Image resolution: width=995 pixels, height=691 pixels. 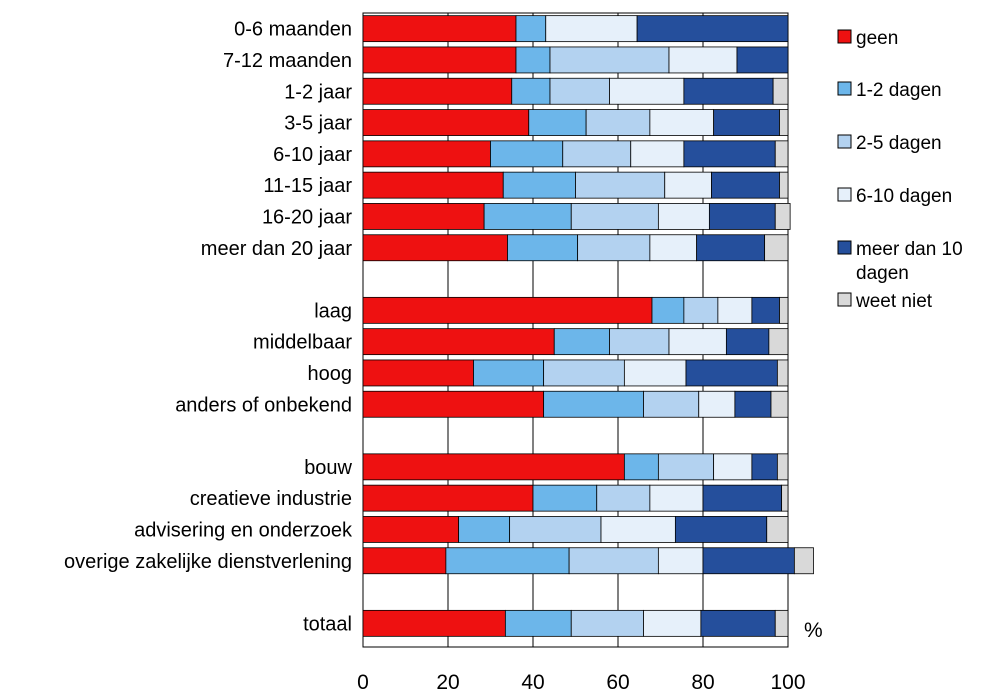 What do you see at coordinates (877, 38) in the screenshot?
I see `legend-label: geen` at bounding box center [877, 38].